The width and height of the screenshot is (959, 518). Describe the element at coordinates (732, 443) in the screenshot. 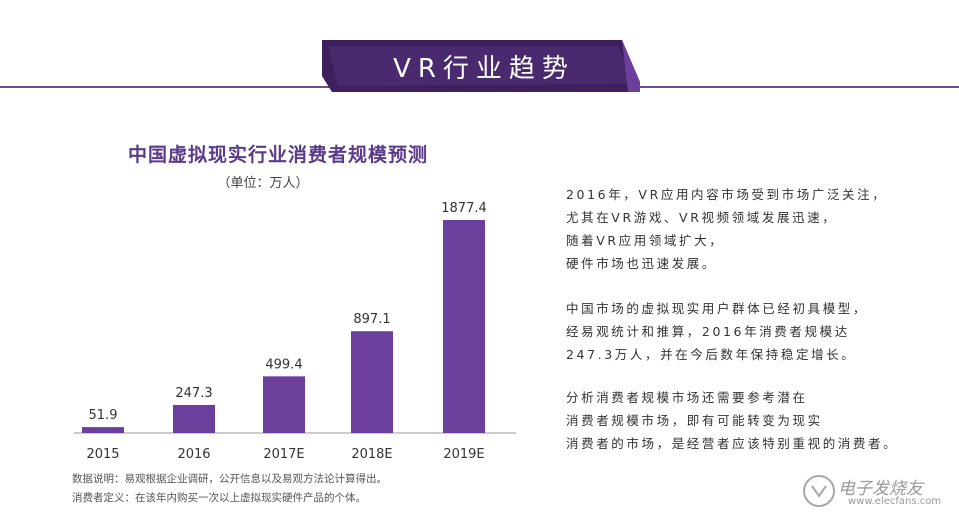

I see `paragraph-line: 消费者的市场，是经营者应该特别重视的消费者。` at that location.